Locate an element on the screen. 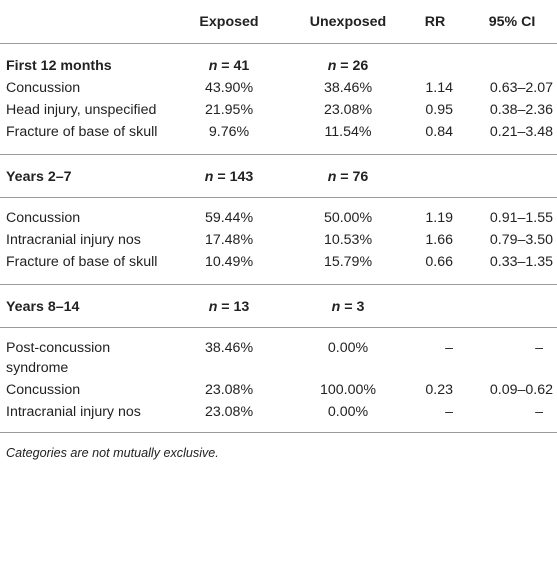 This screenshot has width=557, height=576. rr-value: 0.66 is located at coordinates (439, 262).